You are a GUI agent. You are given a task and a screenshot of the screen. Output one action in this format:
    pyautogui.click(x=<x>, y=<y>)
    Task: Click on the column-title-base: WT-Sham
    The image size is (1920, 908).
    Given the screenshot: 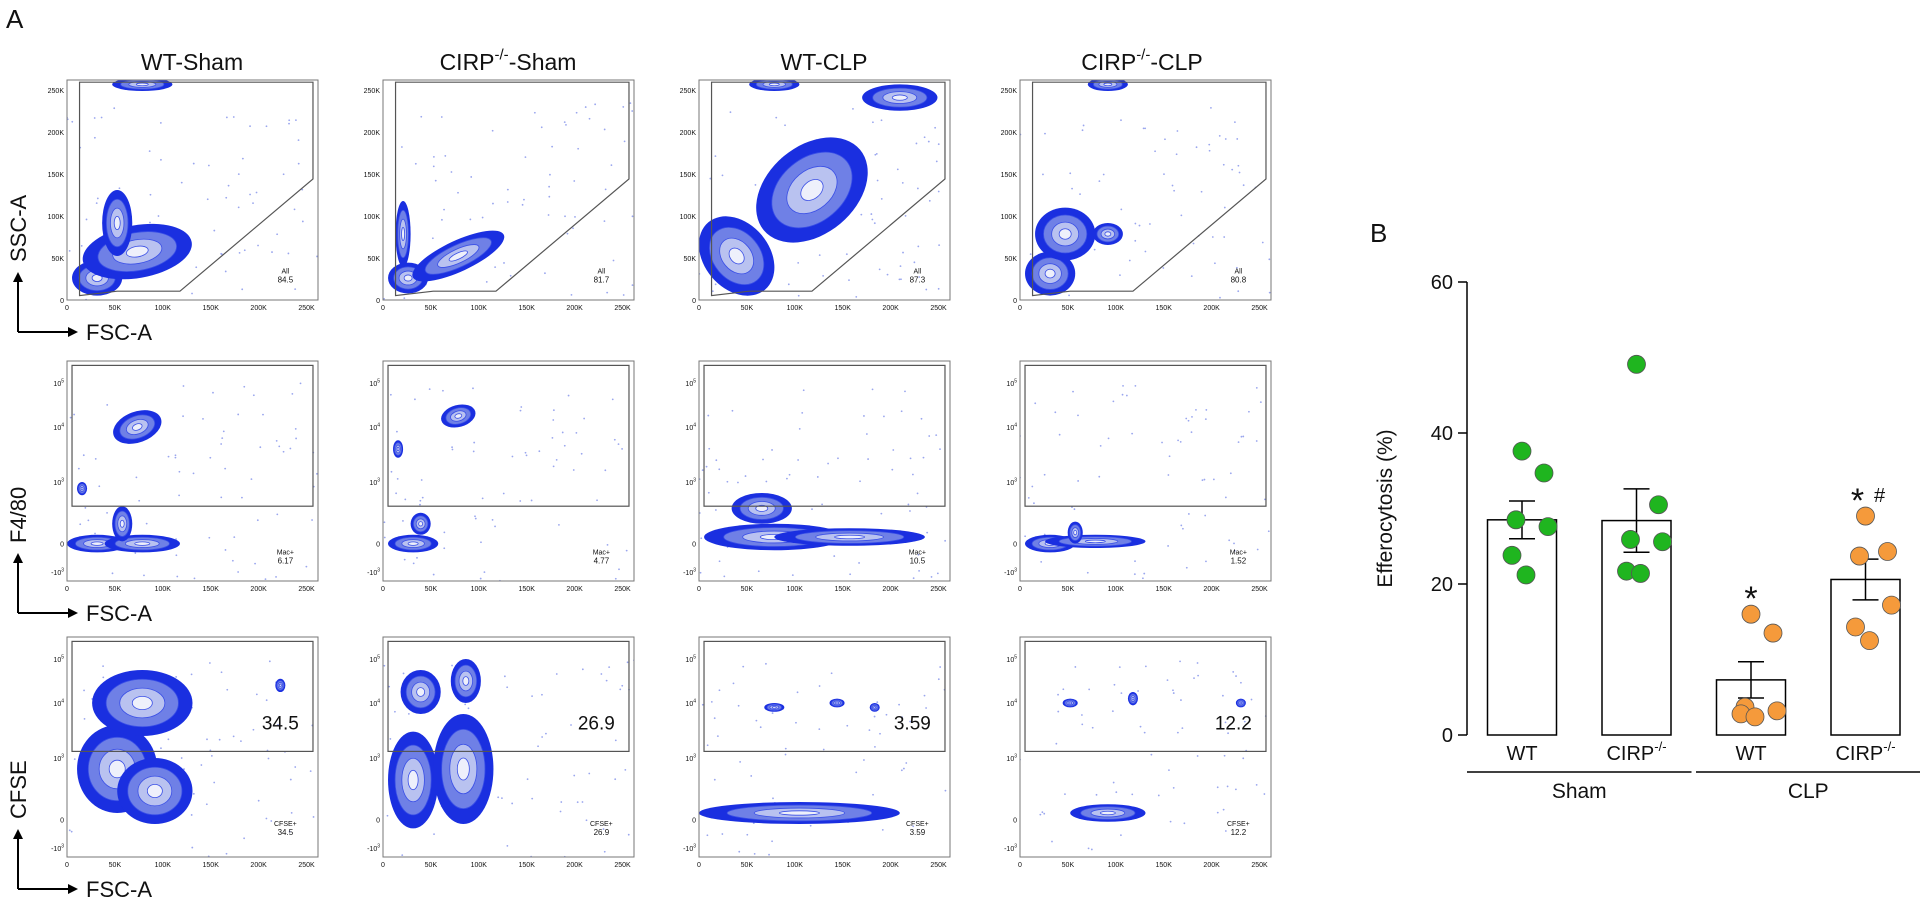 What is the action you would take?
    pyautogui.click(x=192, y=62)
    